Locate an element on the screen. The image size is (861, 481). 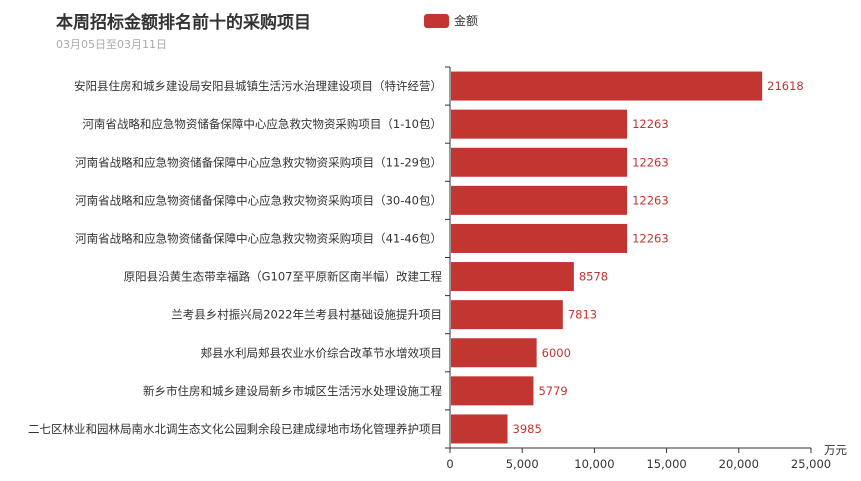
legend-label: 金额 is located at coordinates (466, 21).